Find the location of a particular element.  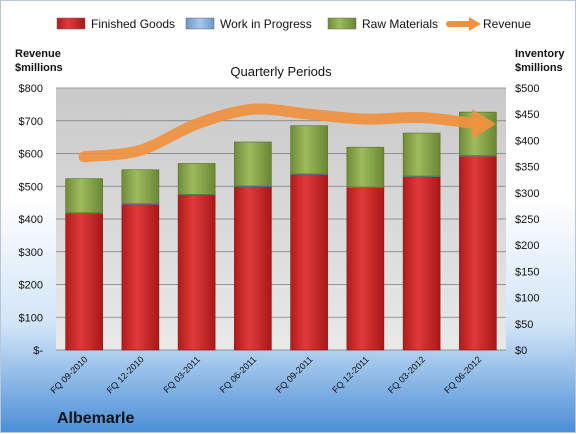

legend-item: Revenue is located at coordinates (488, 24).